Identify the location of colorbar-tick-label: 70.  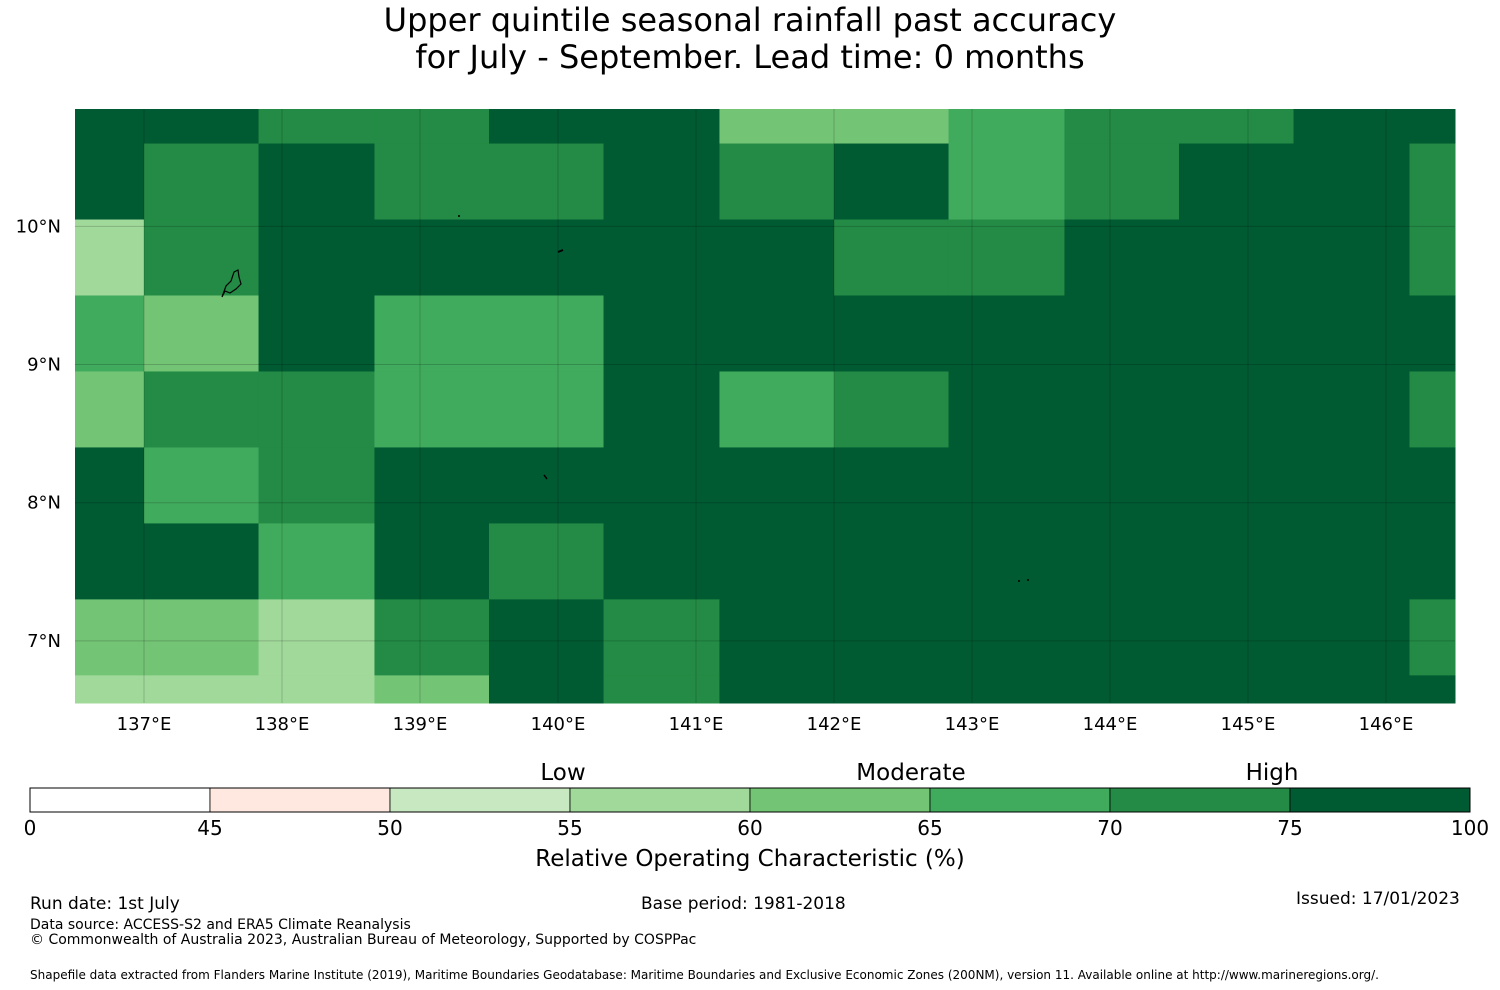
(1110, 828).